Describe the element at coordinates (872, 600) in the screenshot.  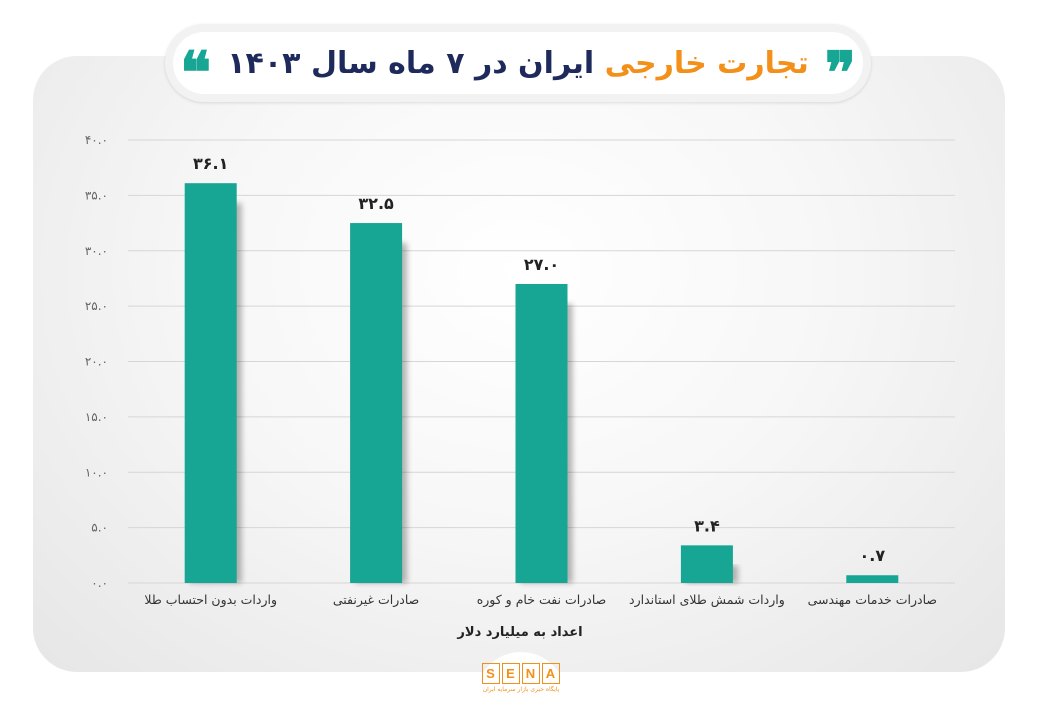
I see `x-tick-label: صادرات خدمات مهندسی` at that location.